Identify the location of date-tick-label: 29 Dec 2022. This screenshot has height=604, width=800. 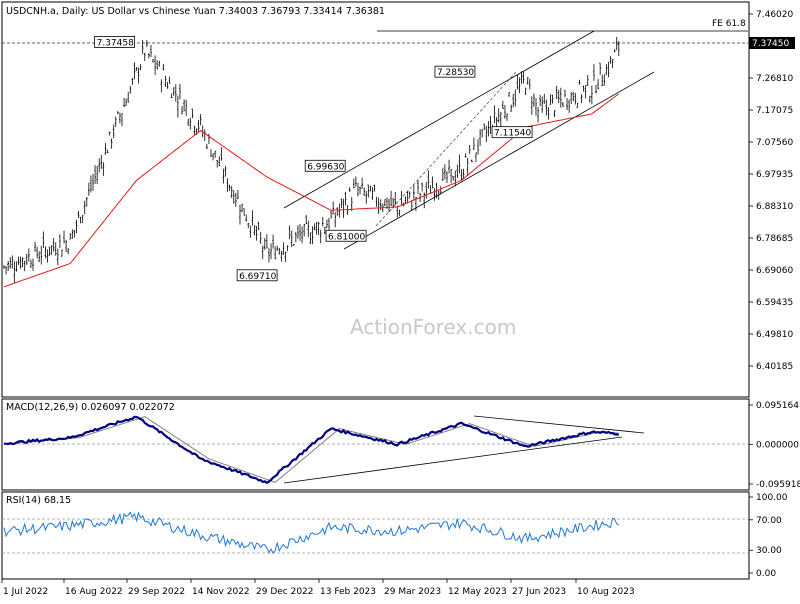
(285, 592).